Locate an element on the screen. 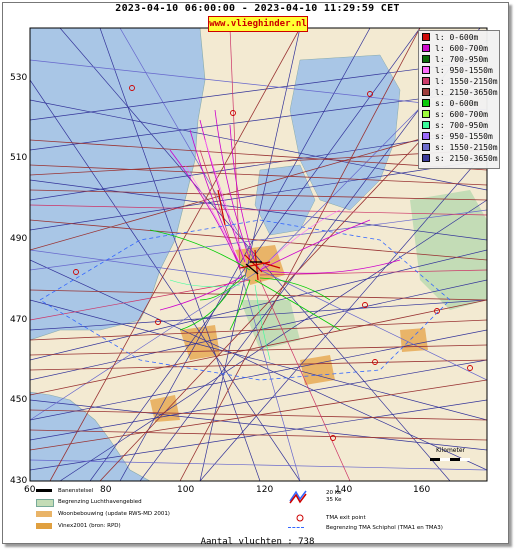 The height and width of the screenshot is (550, 515). tma-boundary-swatch is located at coordinates (296, 527).